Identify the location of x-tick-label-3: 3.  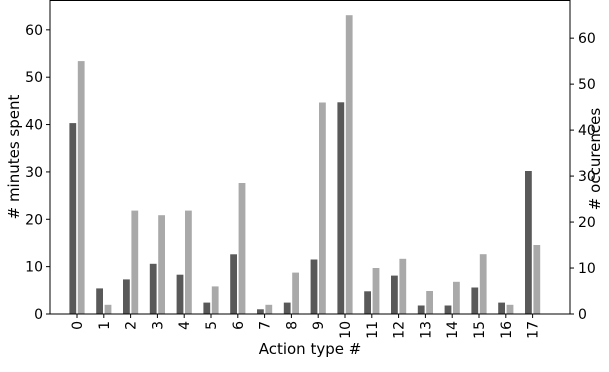
(158, 325).